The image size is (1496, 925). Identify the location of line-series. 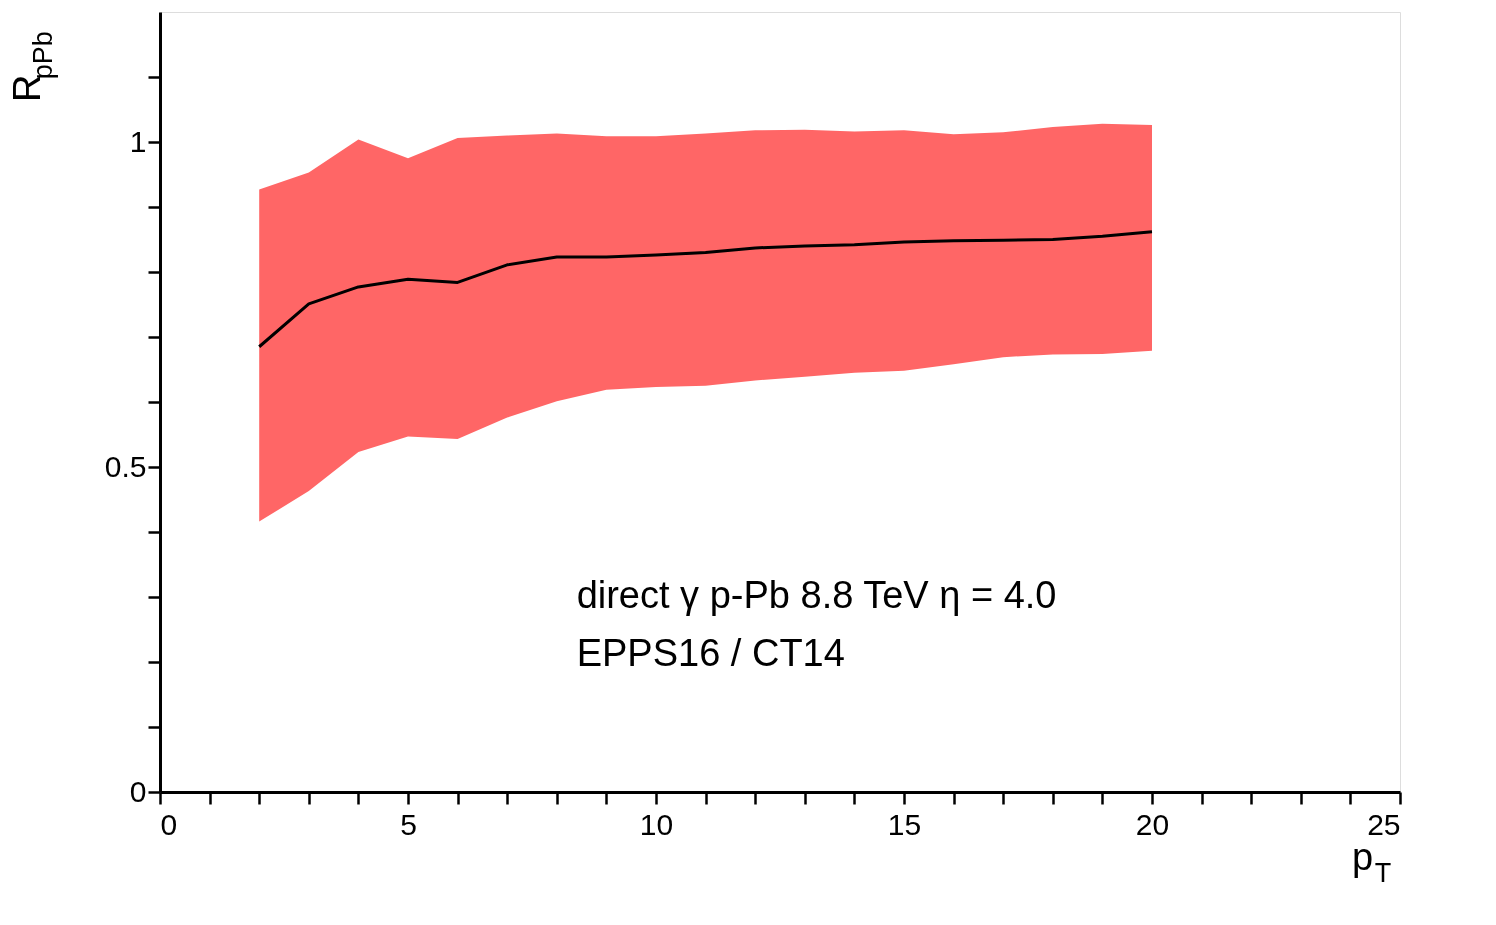
(705, 289).